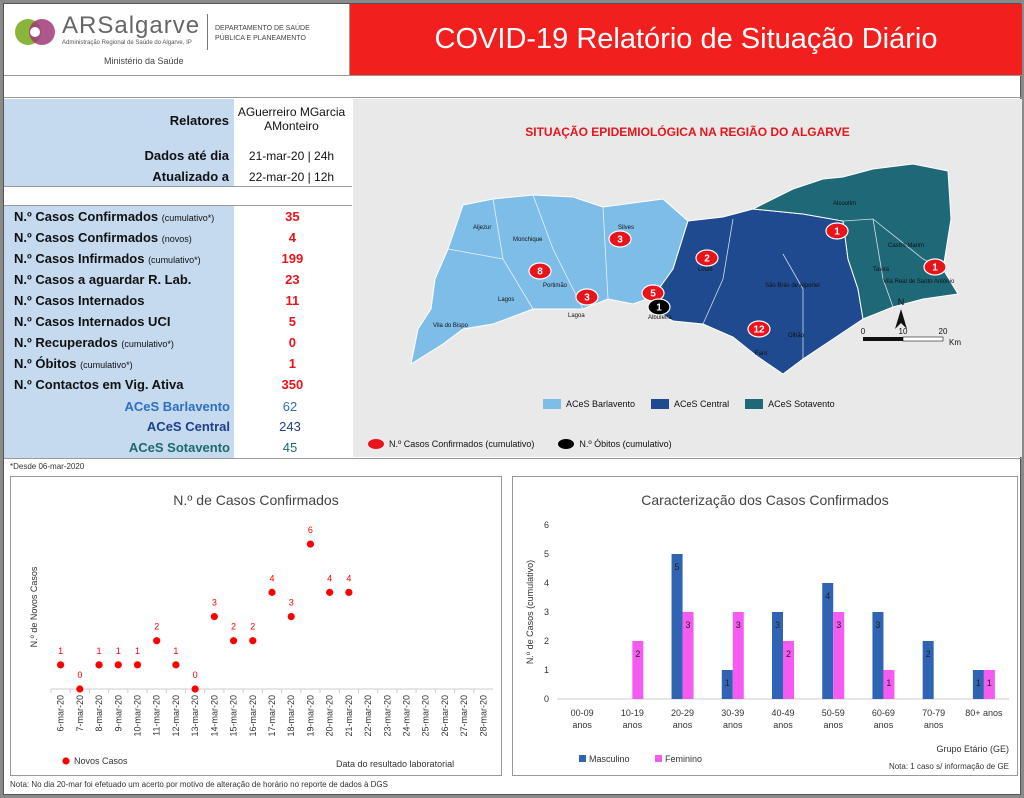  I want to click on municipality-label: Albufeira, so click(660, 318).